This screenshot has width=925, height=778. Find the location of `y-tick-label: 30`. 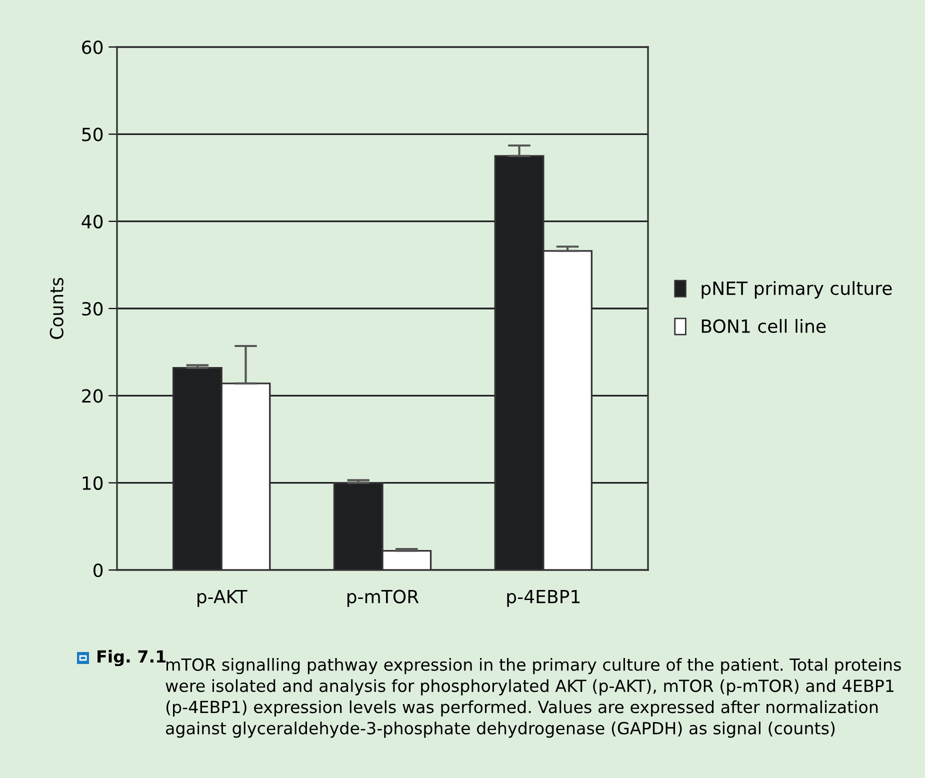

y-tick-label: 30 is located at coordinates (92, 309).